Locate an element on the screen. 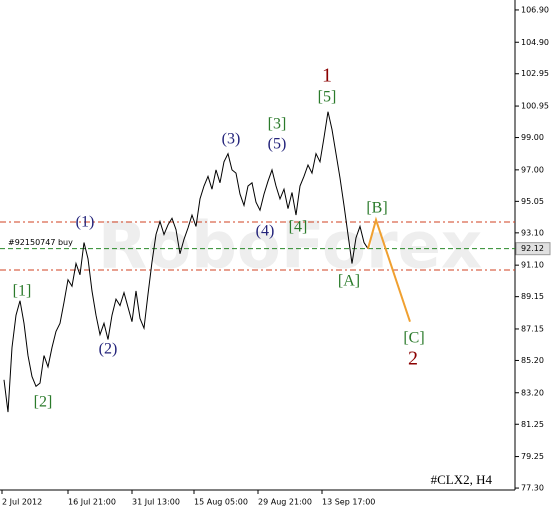  price-box is located at coordinates (533, 249).